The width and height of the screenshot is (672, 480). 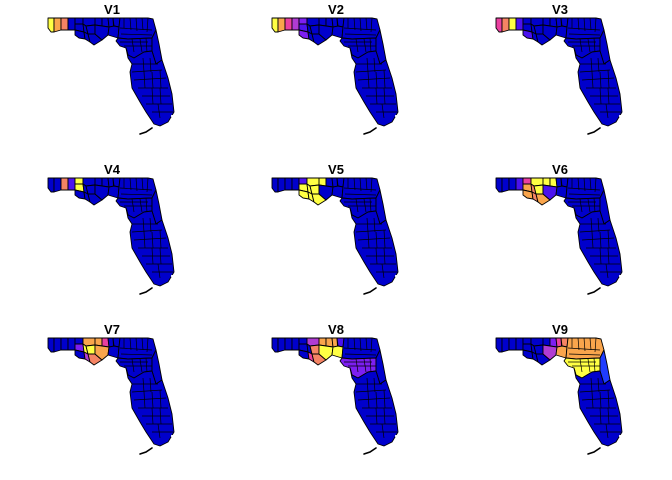 I want to click on panel-title: V7, so click(x=112, y=329).